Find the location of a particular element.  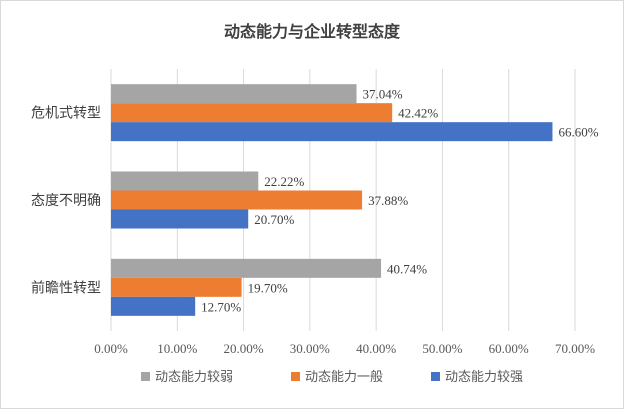

x-tick-label: 30.00% is located at coordinates (310, 348).